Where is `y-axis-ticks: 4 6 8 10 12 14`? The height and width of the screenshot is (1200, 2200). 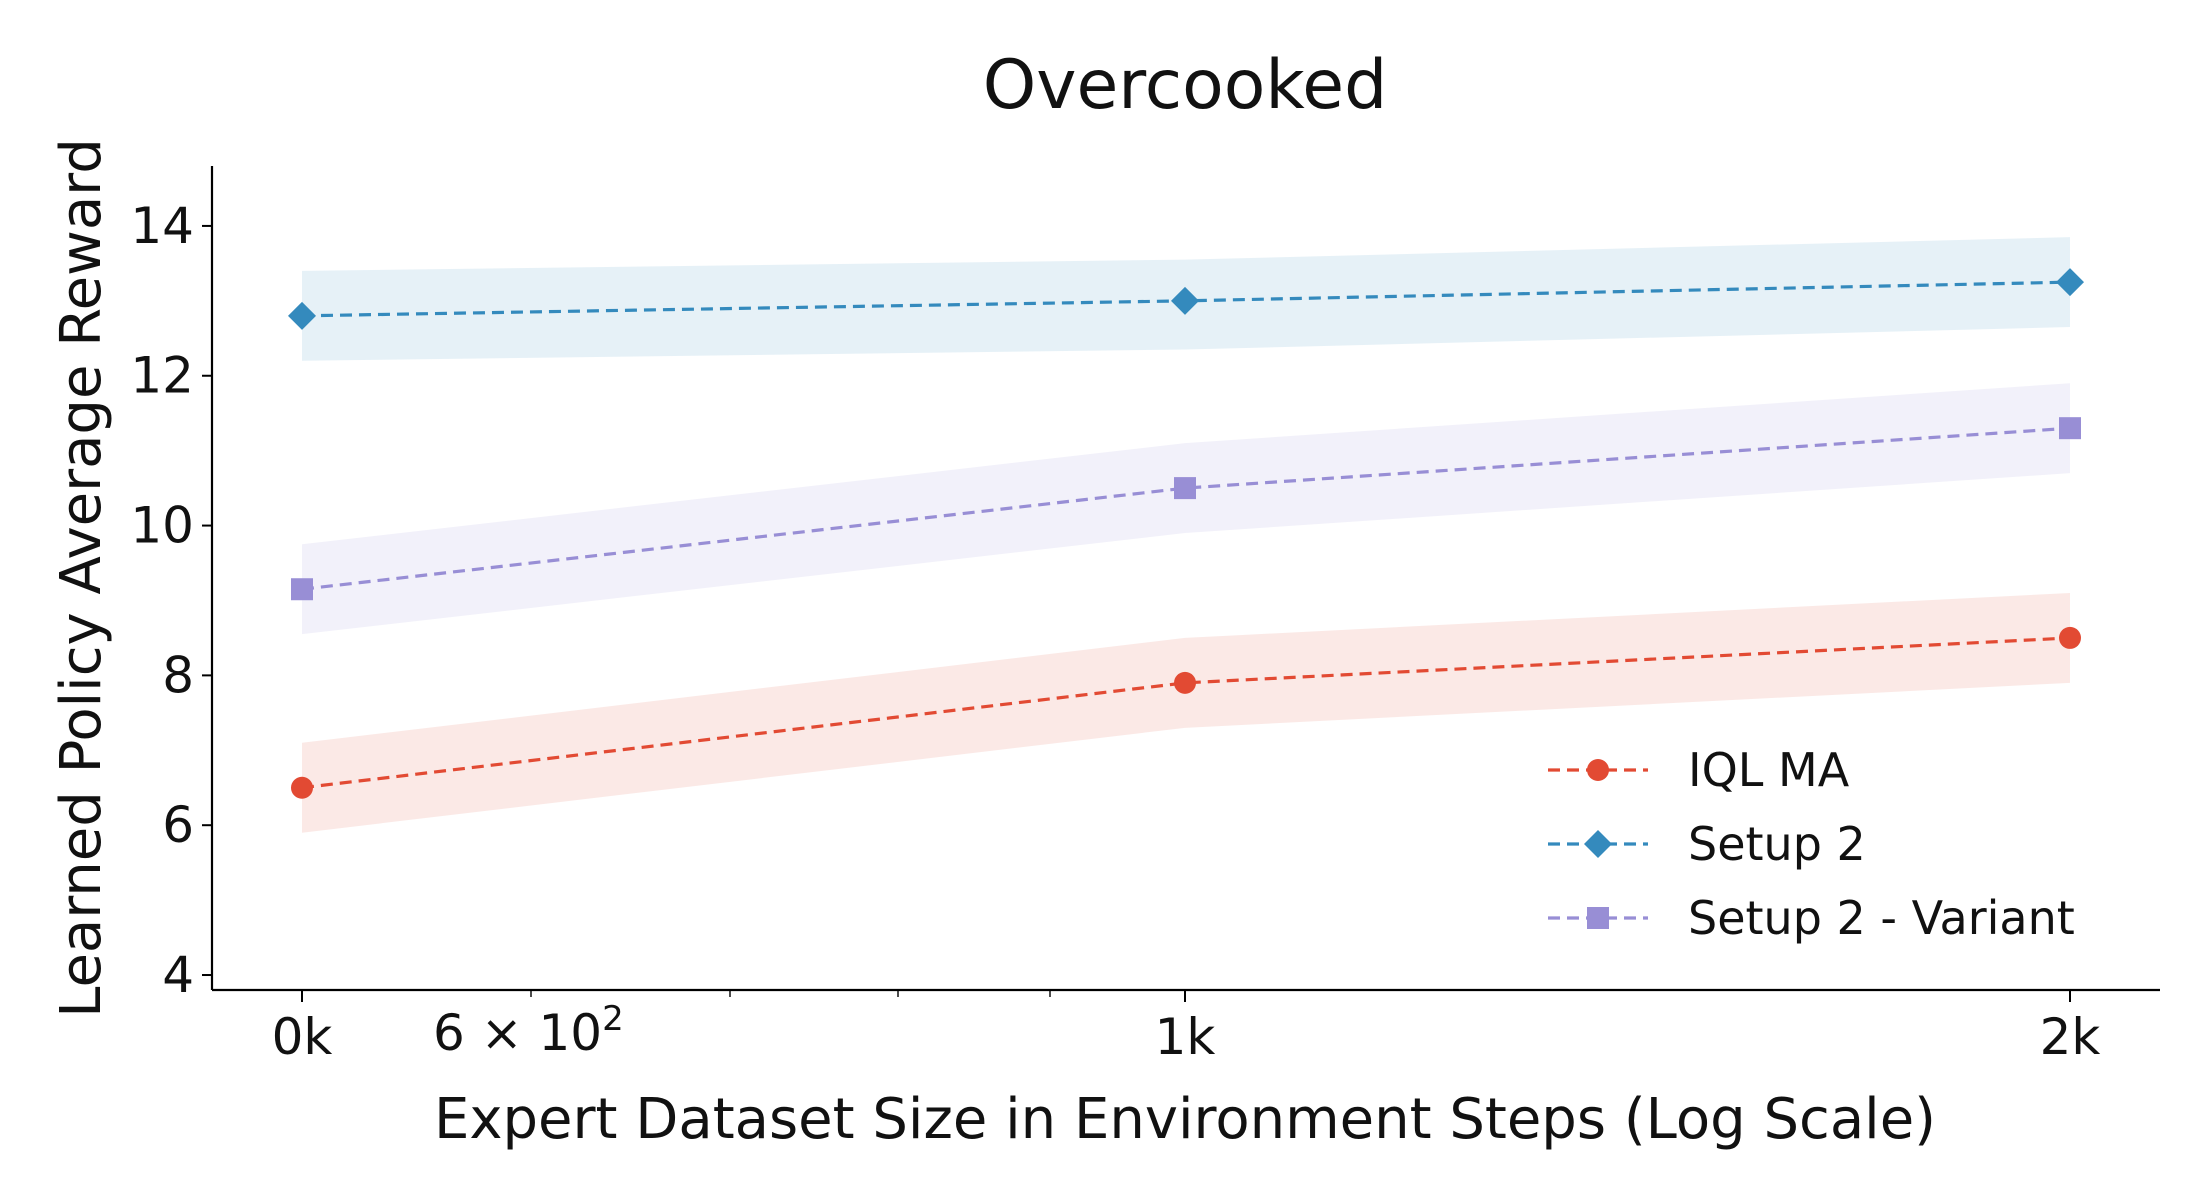
y-axis-ticks: 4 6 8 10 12 14 is located at coordinates (171, 600).